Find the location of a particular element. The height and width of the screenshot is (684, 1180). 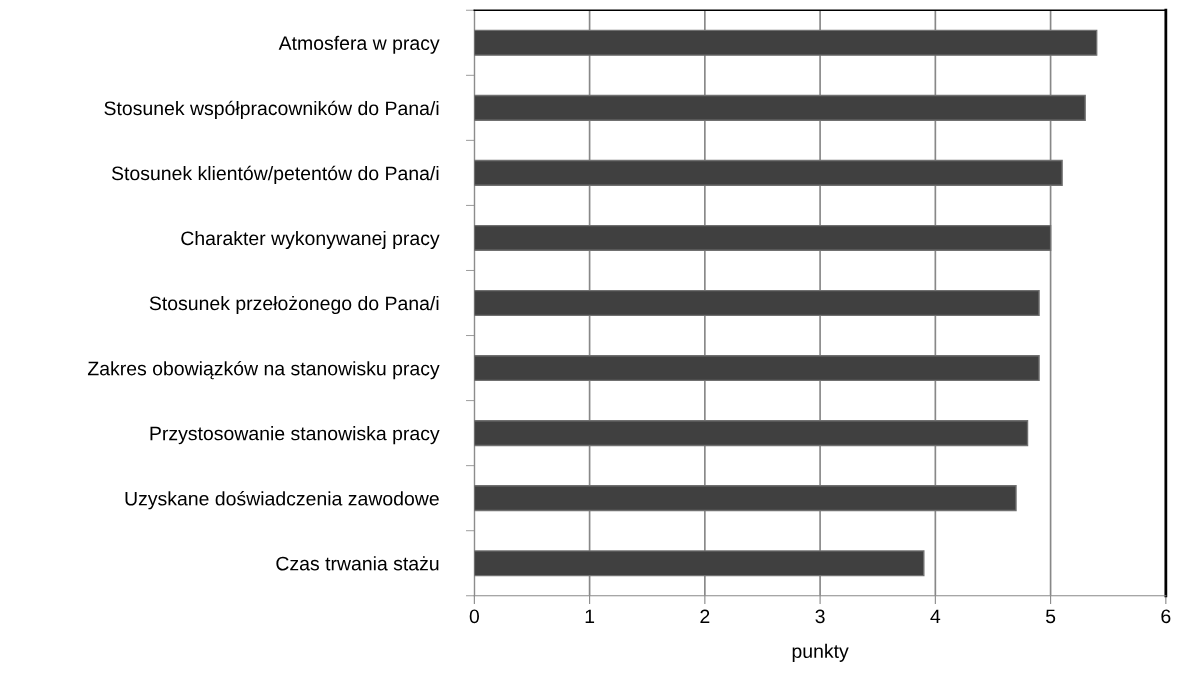

x-tick-label: 0 is located at coordinates (474, 616).